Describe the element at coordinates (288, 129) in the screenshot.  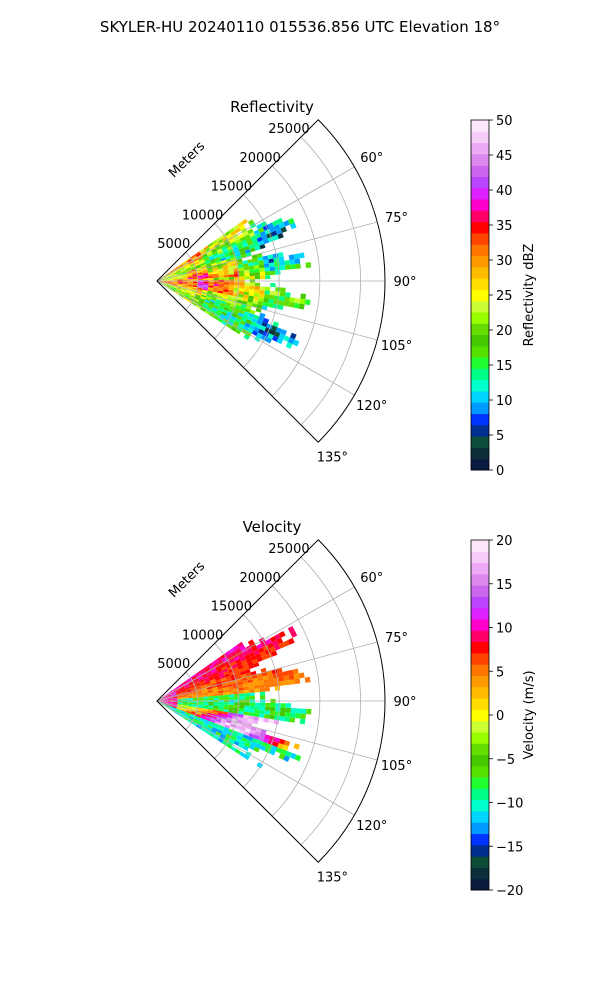
I see `range-tick-label: 25000` at that location.